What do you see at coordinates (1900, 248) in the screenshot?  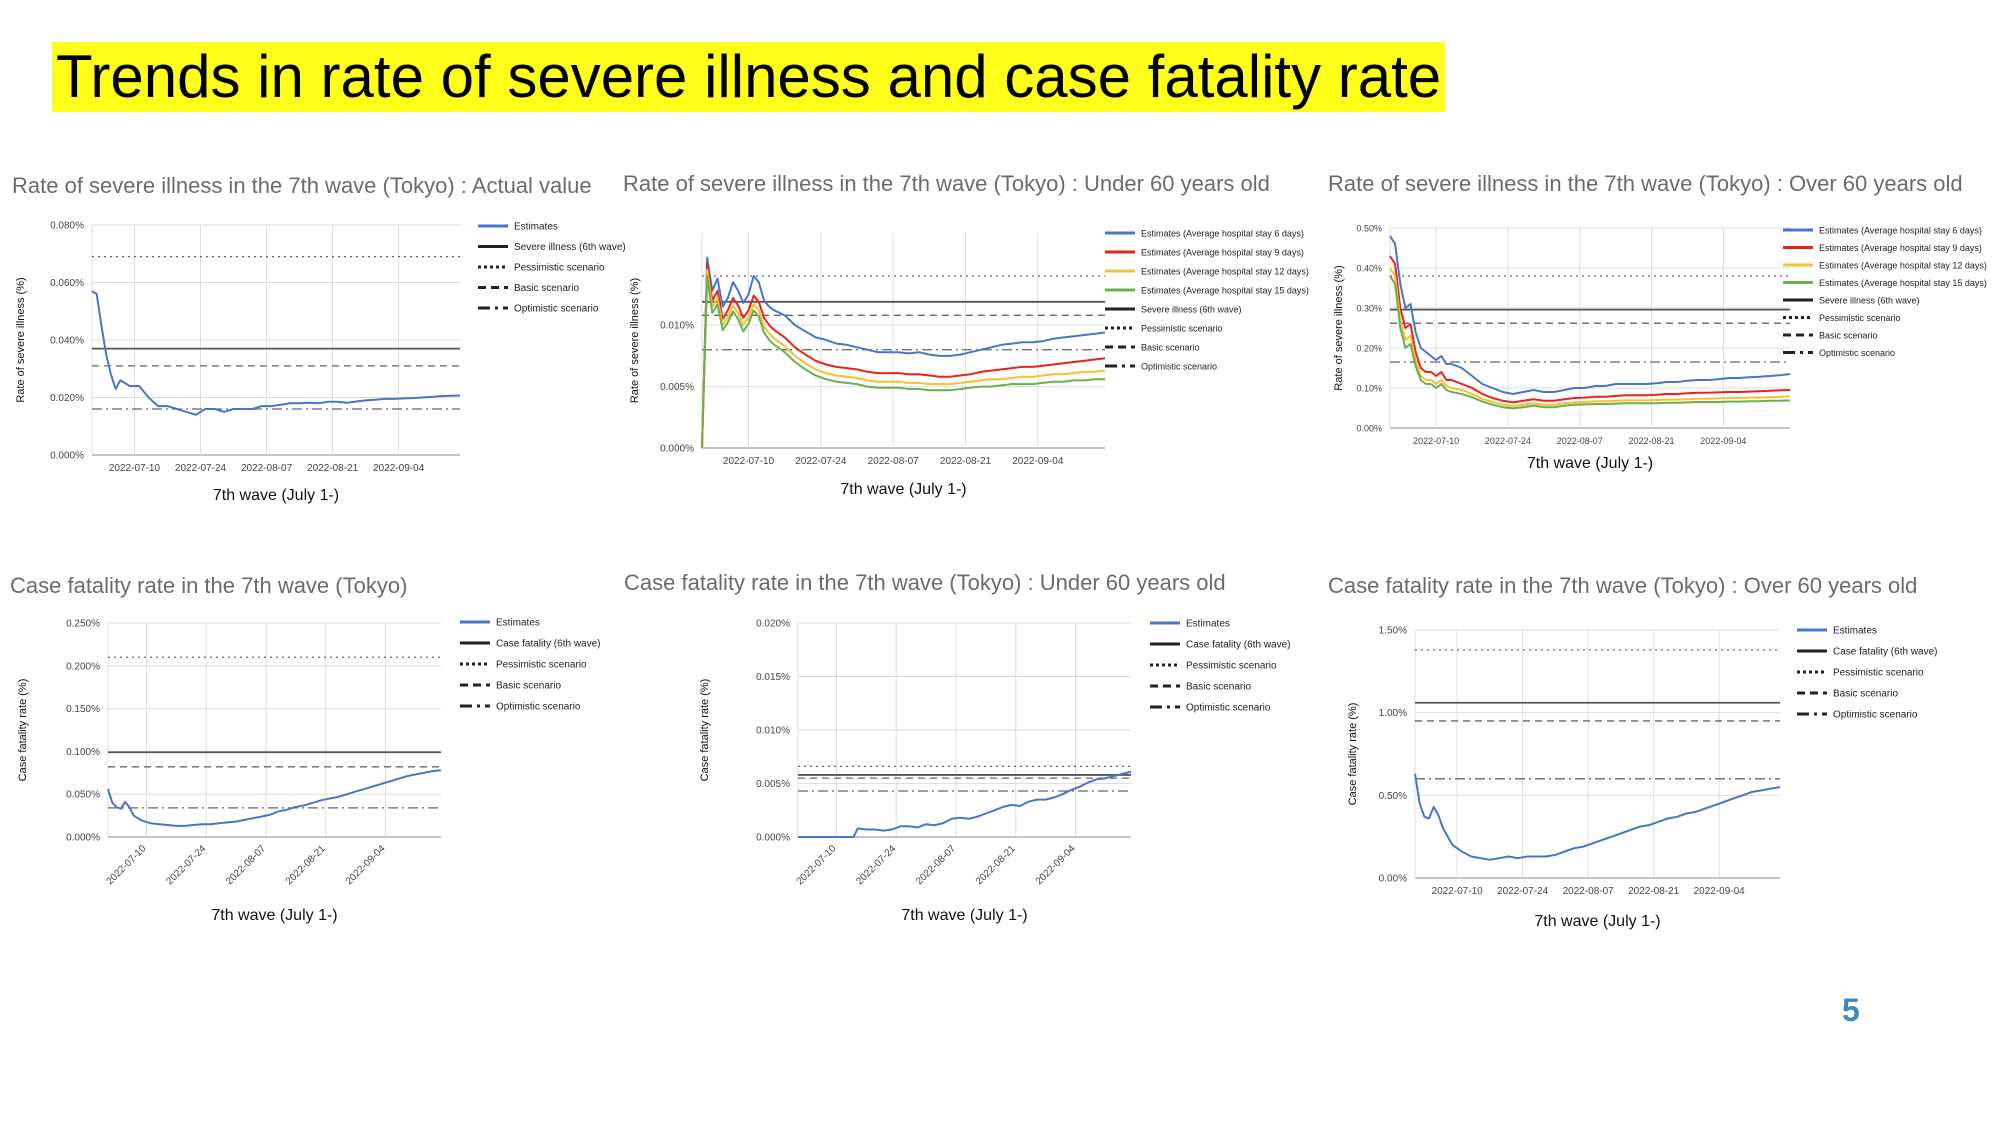 I see `legend-label: Estimates (Average hospital stay 9 days)` at bounding box center [1900, 248].